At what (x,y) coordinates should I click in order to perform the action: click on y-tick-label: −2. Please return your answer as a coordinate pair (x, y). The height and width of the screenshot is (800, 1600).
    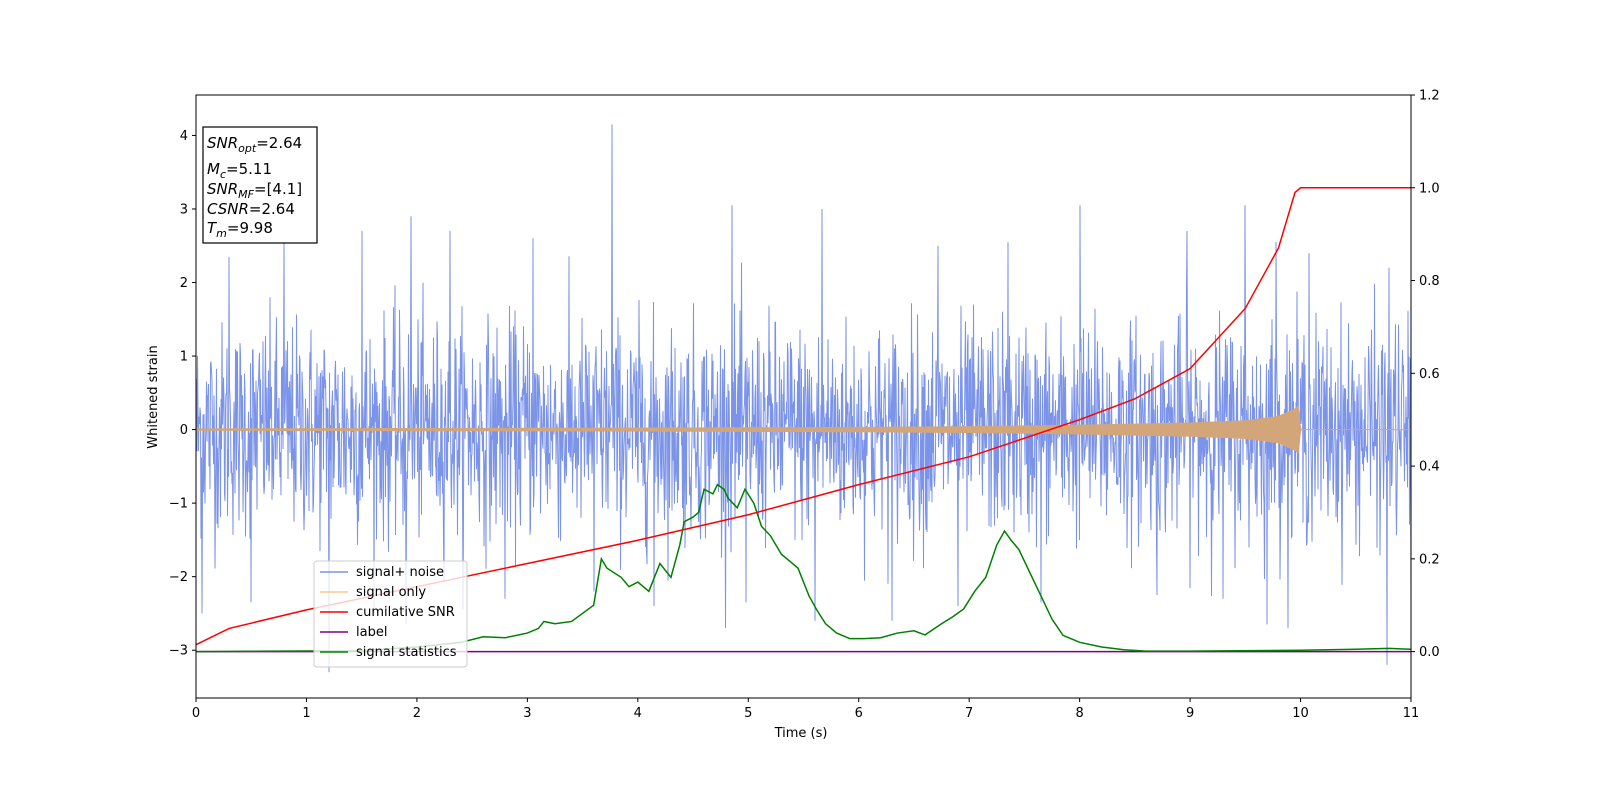
    Looking at the image, I should click on (178, 577).